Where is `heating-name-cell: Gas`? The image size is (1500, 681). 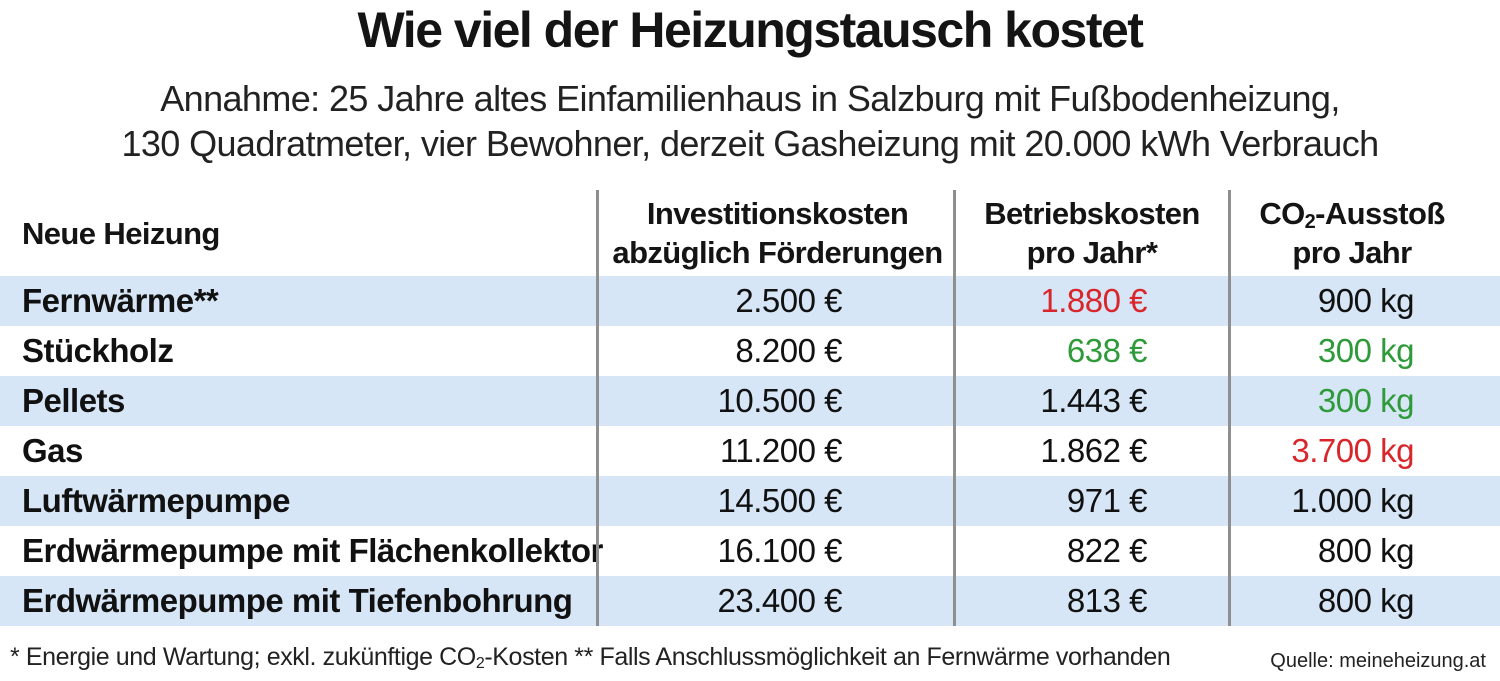
heating-name-cell: Gas is located at coordinates (52, 450).